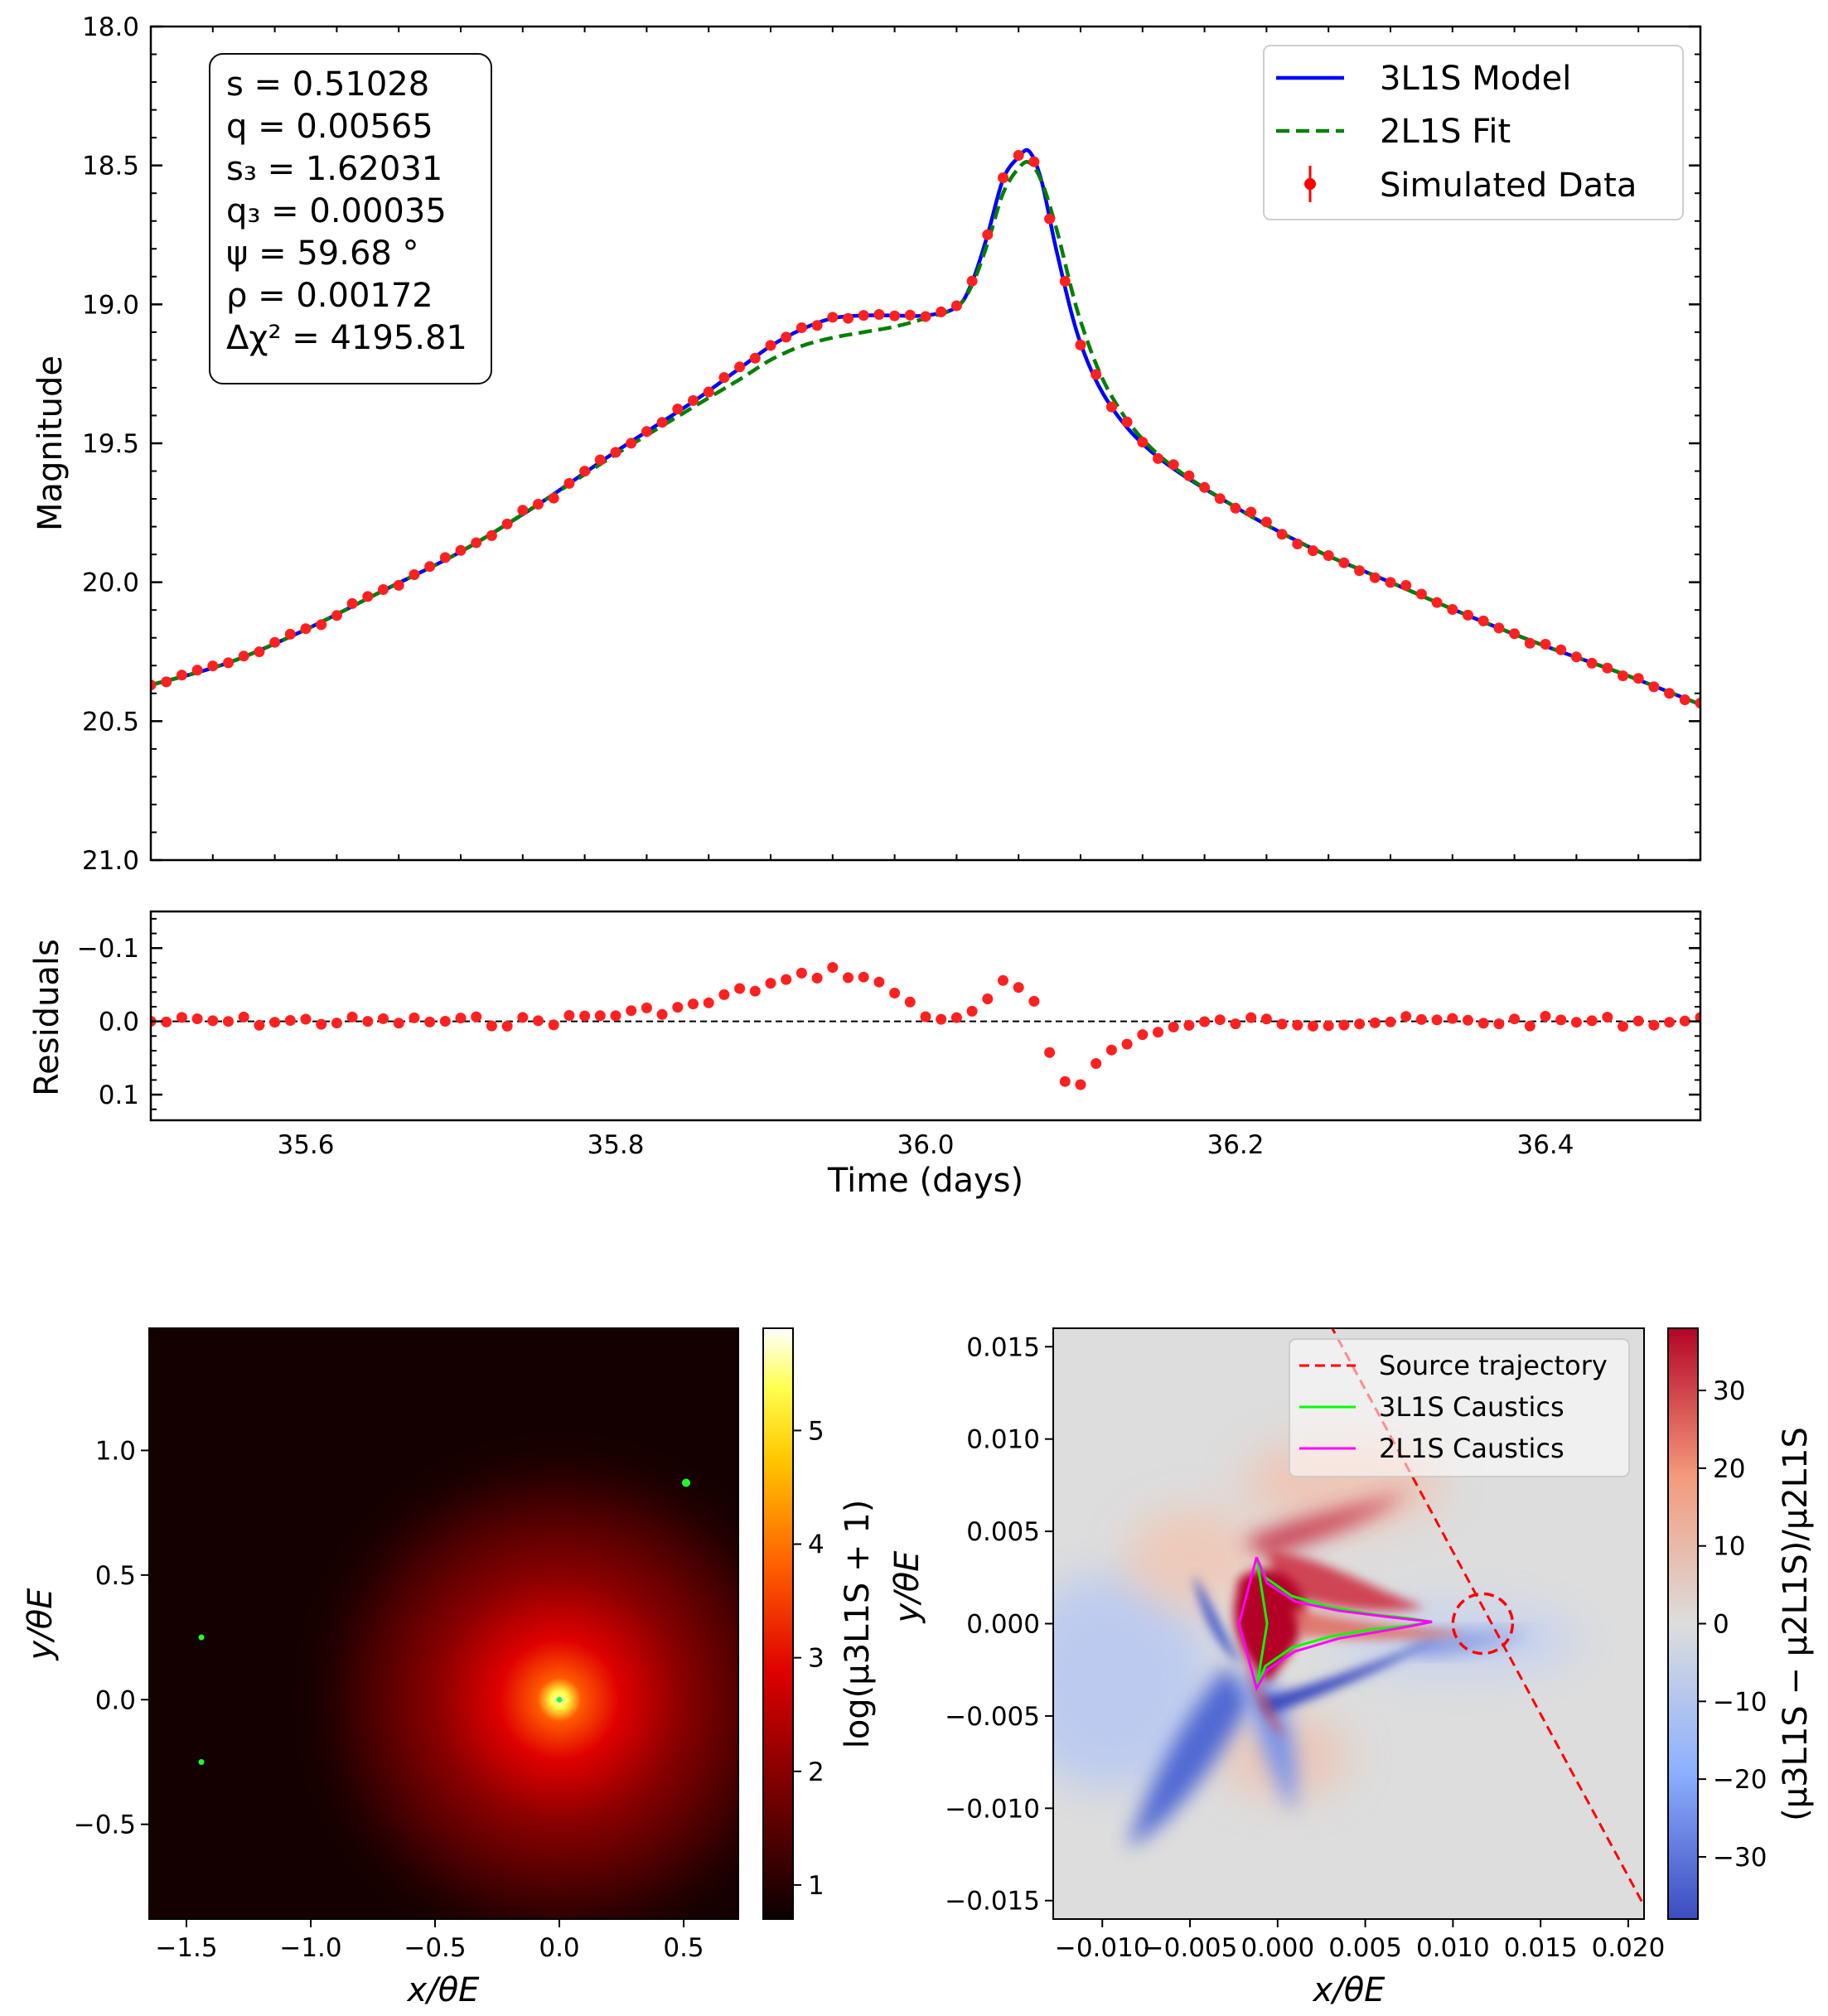 This screenshot has width=1828, height=2016. Describe the element at coordinates (1729, 1391) in the screenshot. I see `colorbar-tick-label: 30` at that location.